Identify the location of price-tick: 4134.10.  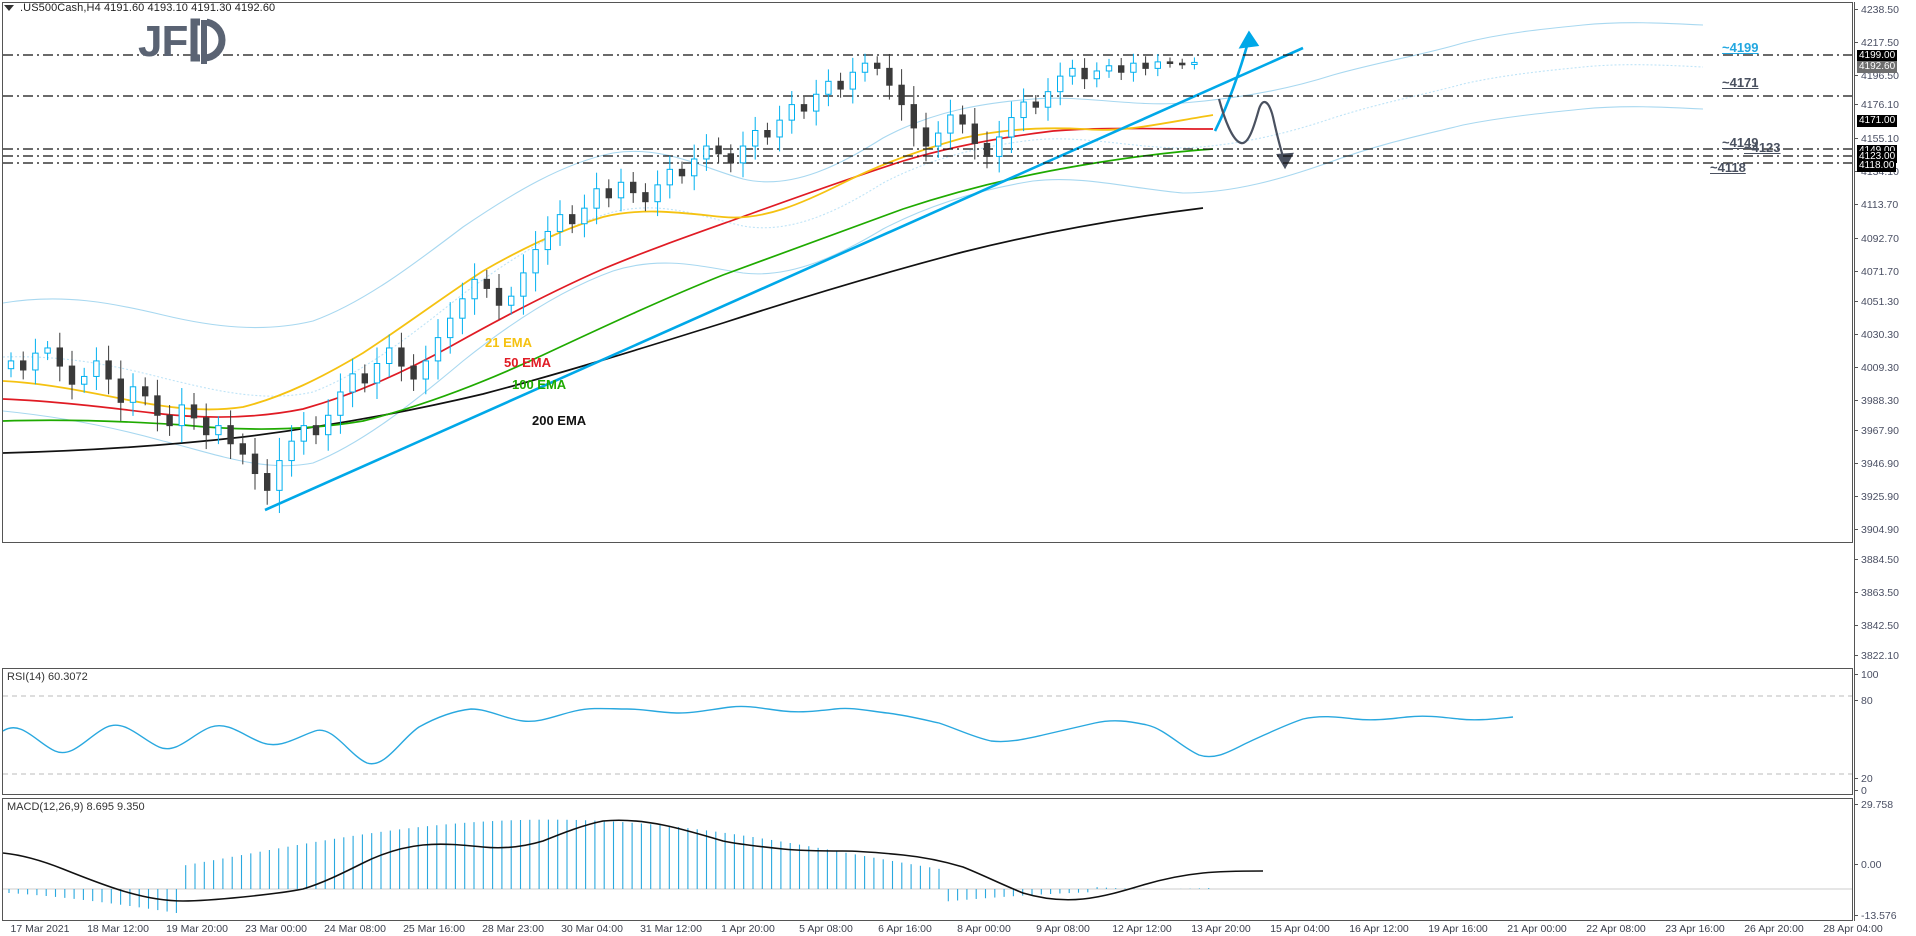
(1877, 172).